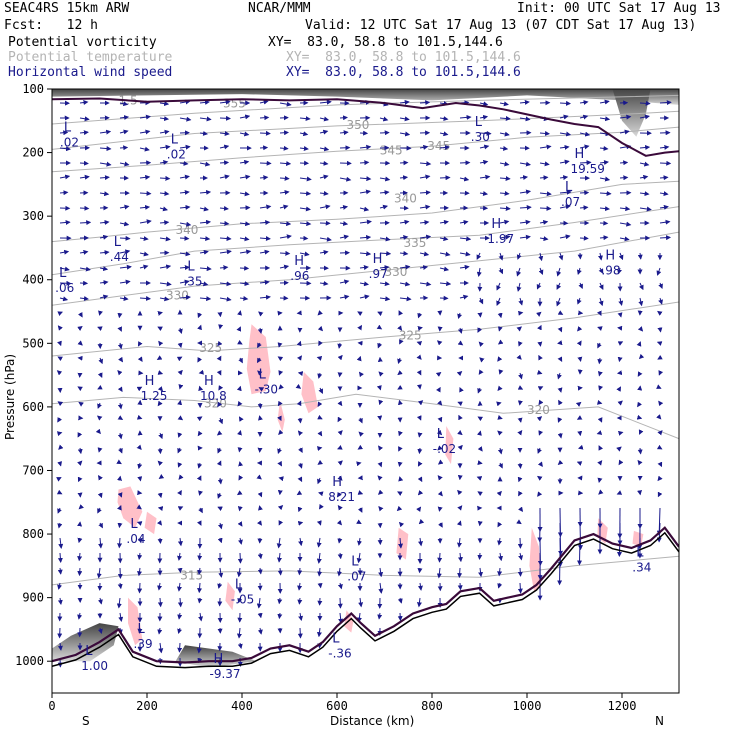 The height and width of the screenshot is (740, 740). I want to click on extremum-value: -.36, so click(339, 653).